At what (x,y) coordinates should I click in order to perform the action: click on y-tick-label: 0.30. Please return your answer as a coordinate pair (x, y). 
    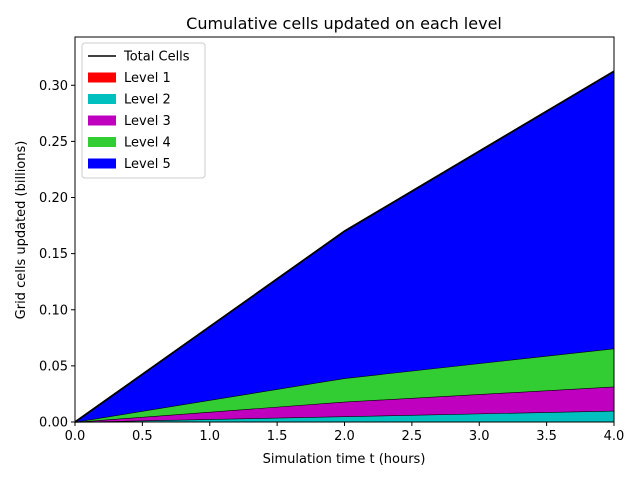
    Looking at the image, I should click on (53, 86).